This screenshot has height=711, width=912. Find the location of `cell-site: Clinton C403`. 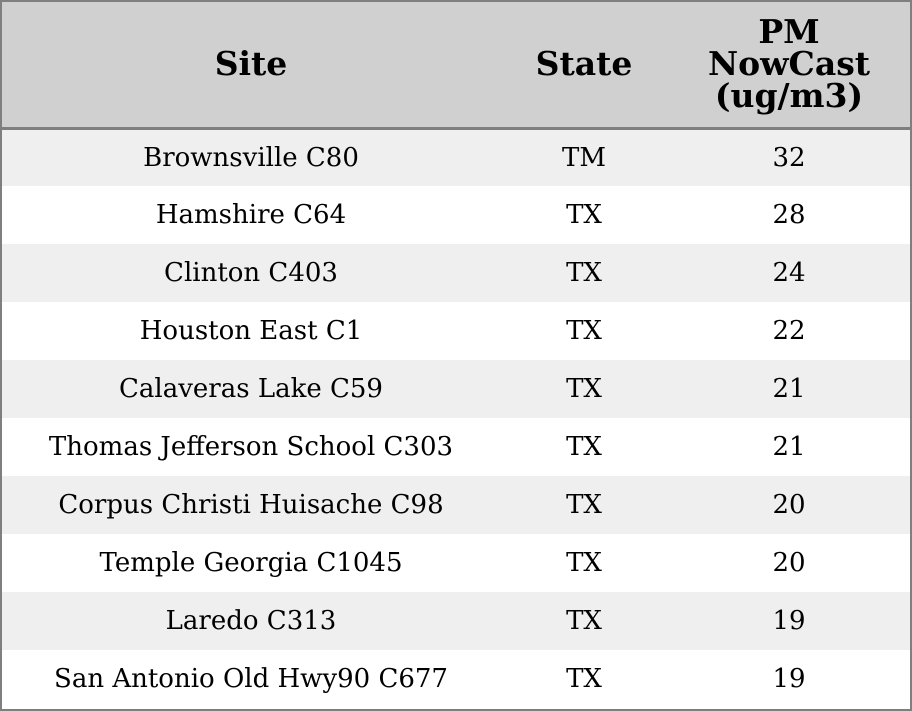

cell-site: Clinton C403 is located at coordinates (251, 273).